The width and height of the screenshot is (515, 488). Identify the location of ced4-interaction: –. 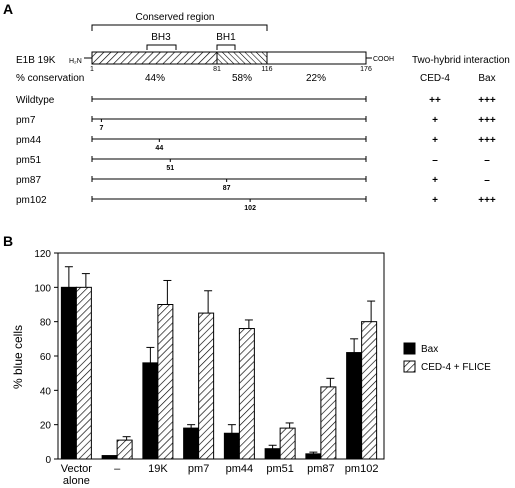
(435, 160).